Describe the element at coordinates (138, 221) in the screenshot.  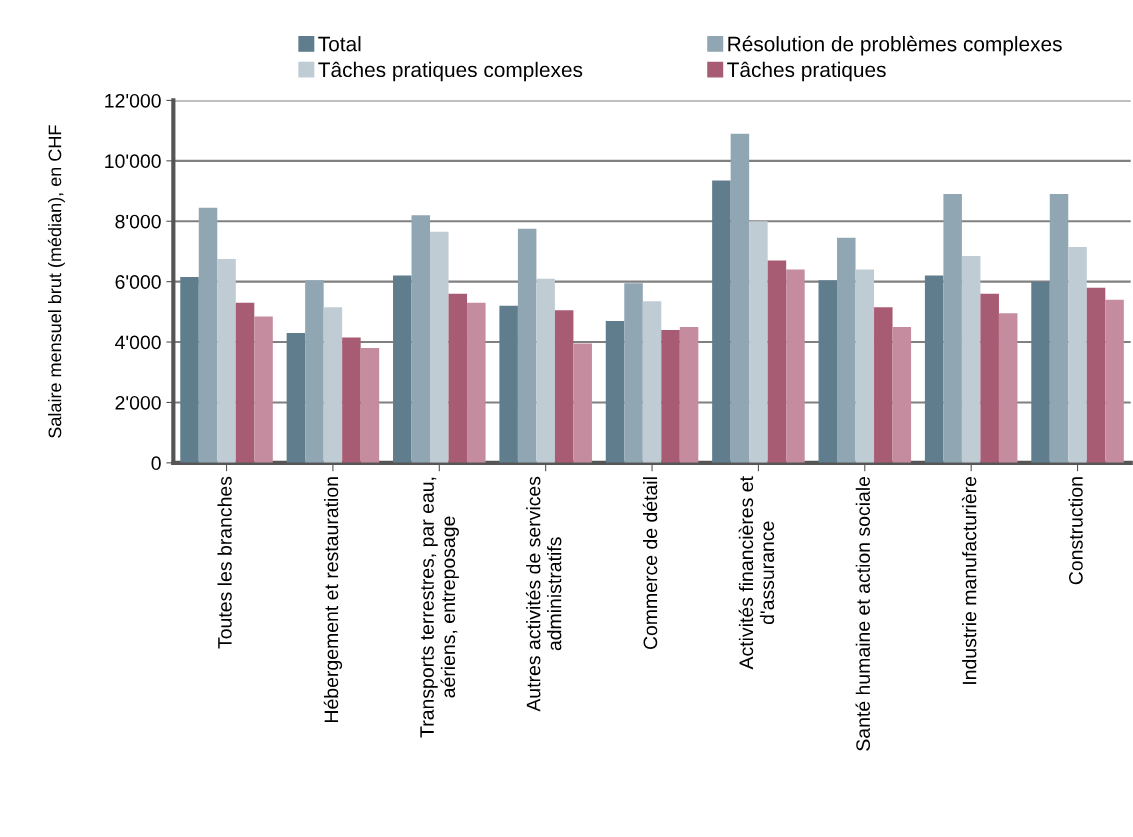
I see `y-tick-label: 8'000` at that location.